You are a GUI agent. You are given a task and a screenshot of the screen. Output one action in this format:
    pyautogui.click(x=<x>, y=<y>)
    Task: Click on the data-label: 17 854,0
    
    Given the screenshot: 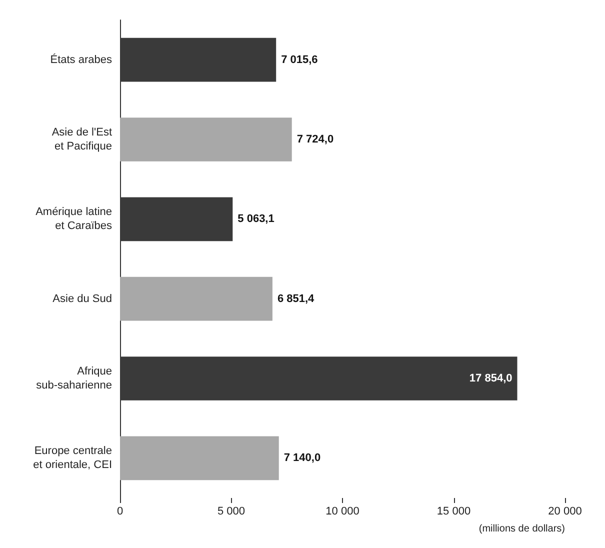 What is the action you would take?
    pyautogui.click(x=490, y=378)
    